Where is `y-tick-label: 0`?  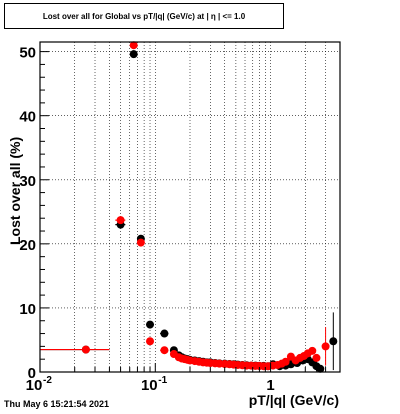 y-tick-label: 0 is located at coordinates (32, 373).